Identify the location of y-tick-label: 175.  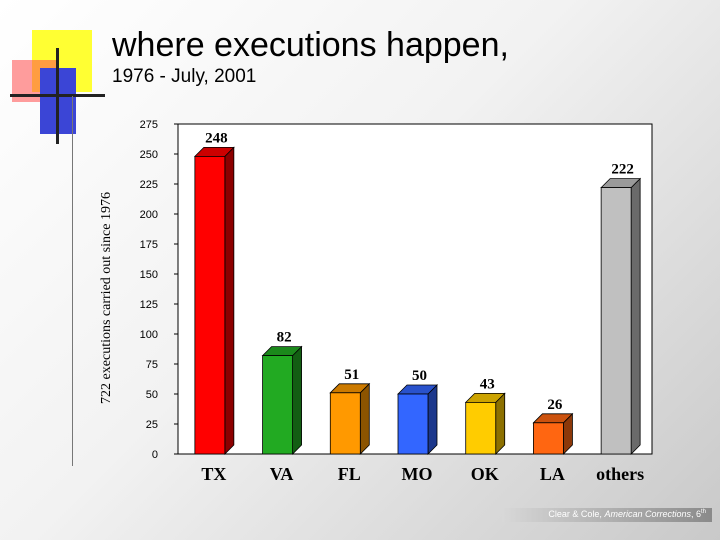
(149, 245).